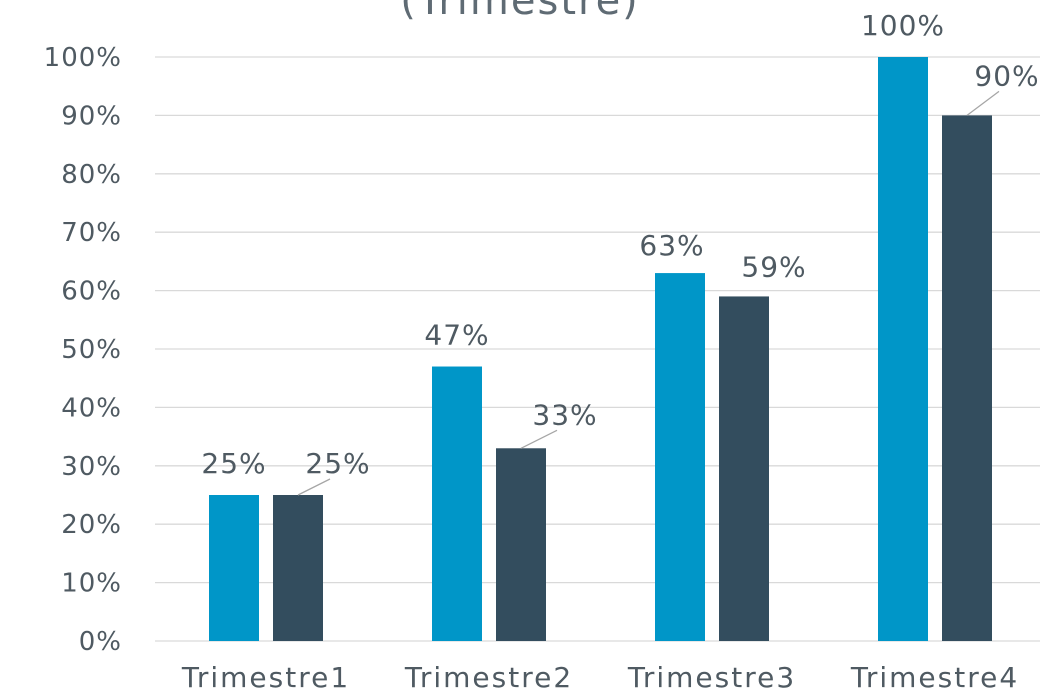 The height and width of the screenshot is (696, 1055). What do you see at coordinates (1006, 75) in the screenshot?
I see `data-label-trimestre4-series-2: 90%` at bounding box center [1006, 75].